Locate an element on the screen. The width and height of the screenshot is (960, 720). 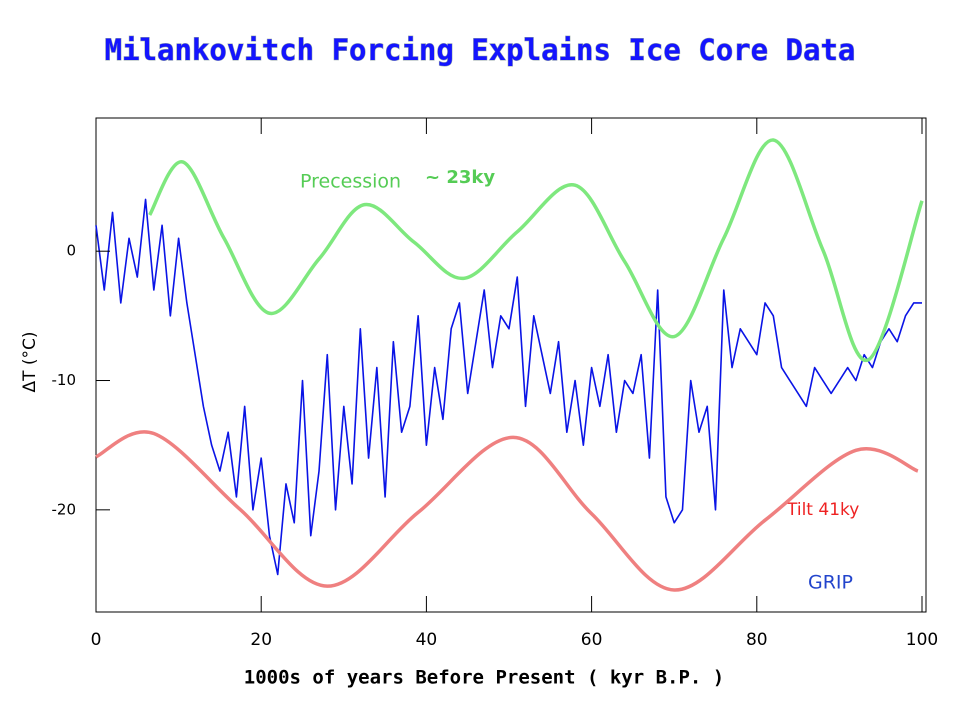
x-tick-label: 100 is located at coordinates (922, 640).